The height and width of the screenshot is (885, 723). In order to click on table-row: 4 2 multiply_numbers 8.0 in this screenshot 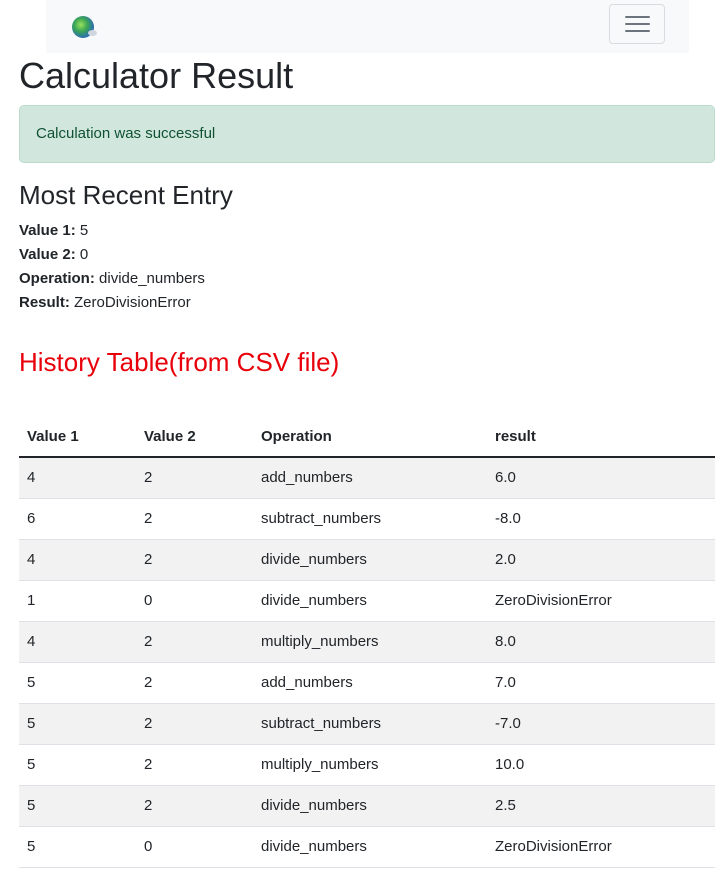, I will do `click(367, 642)`.